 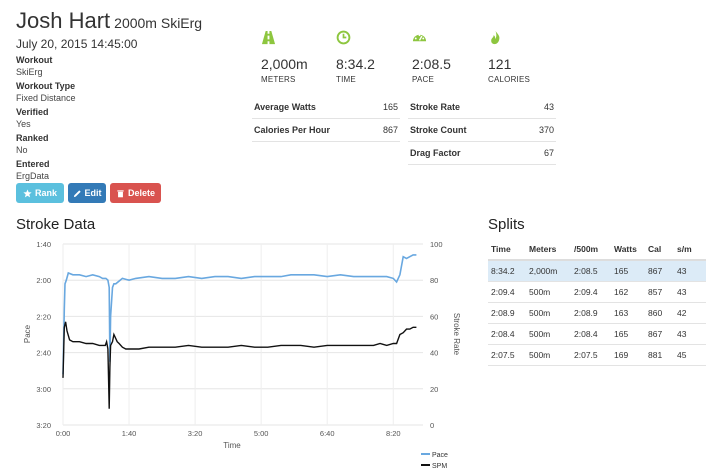 What do you see at coordinates (482, 153) in the screenshot?
I see `metric-row-drag-factor: Drag Factor 67` at bounding box center [482, 153].